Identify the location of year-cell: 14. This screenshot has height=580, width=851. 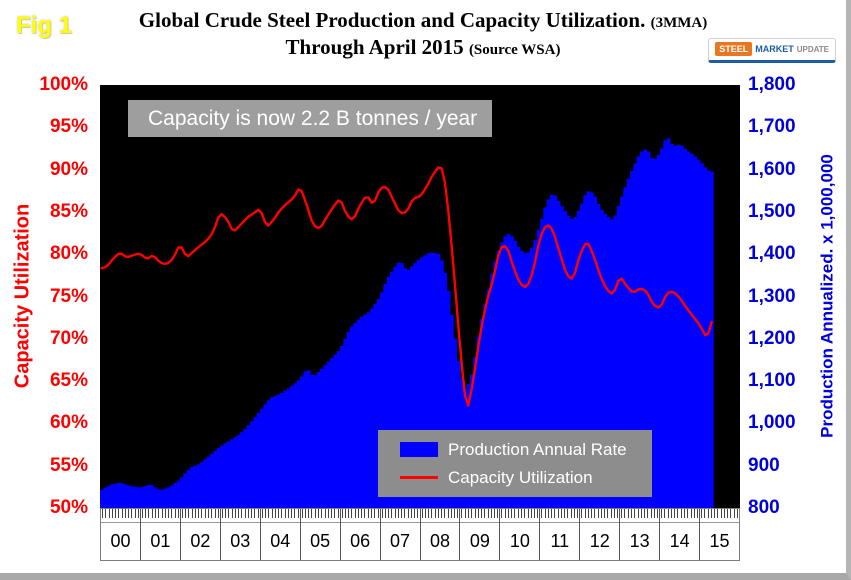
(679, 534).